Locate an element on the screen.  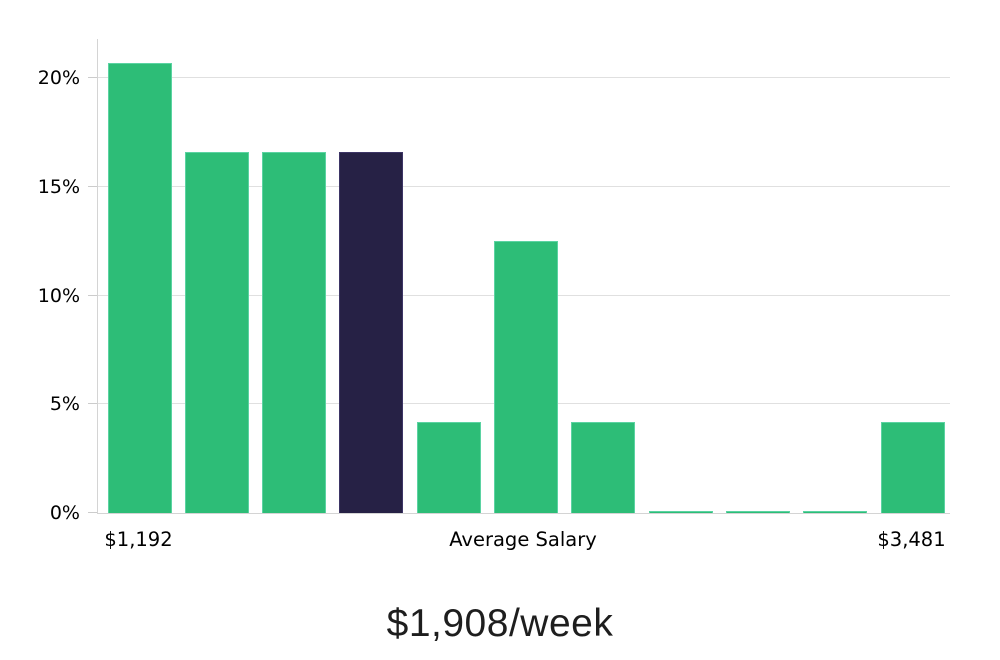
average-weekly-pay-text: $1,908/week is located at coordinates (500, 623).